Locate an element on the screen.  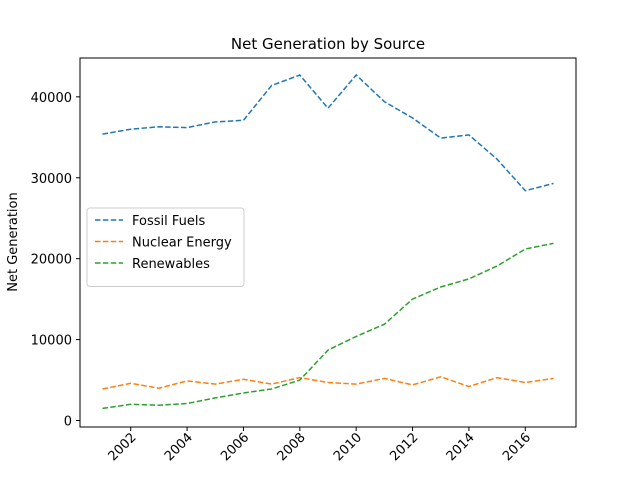
y-tick-label: 0 is located at coordinates (68, 422).